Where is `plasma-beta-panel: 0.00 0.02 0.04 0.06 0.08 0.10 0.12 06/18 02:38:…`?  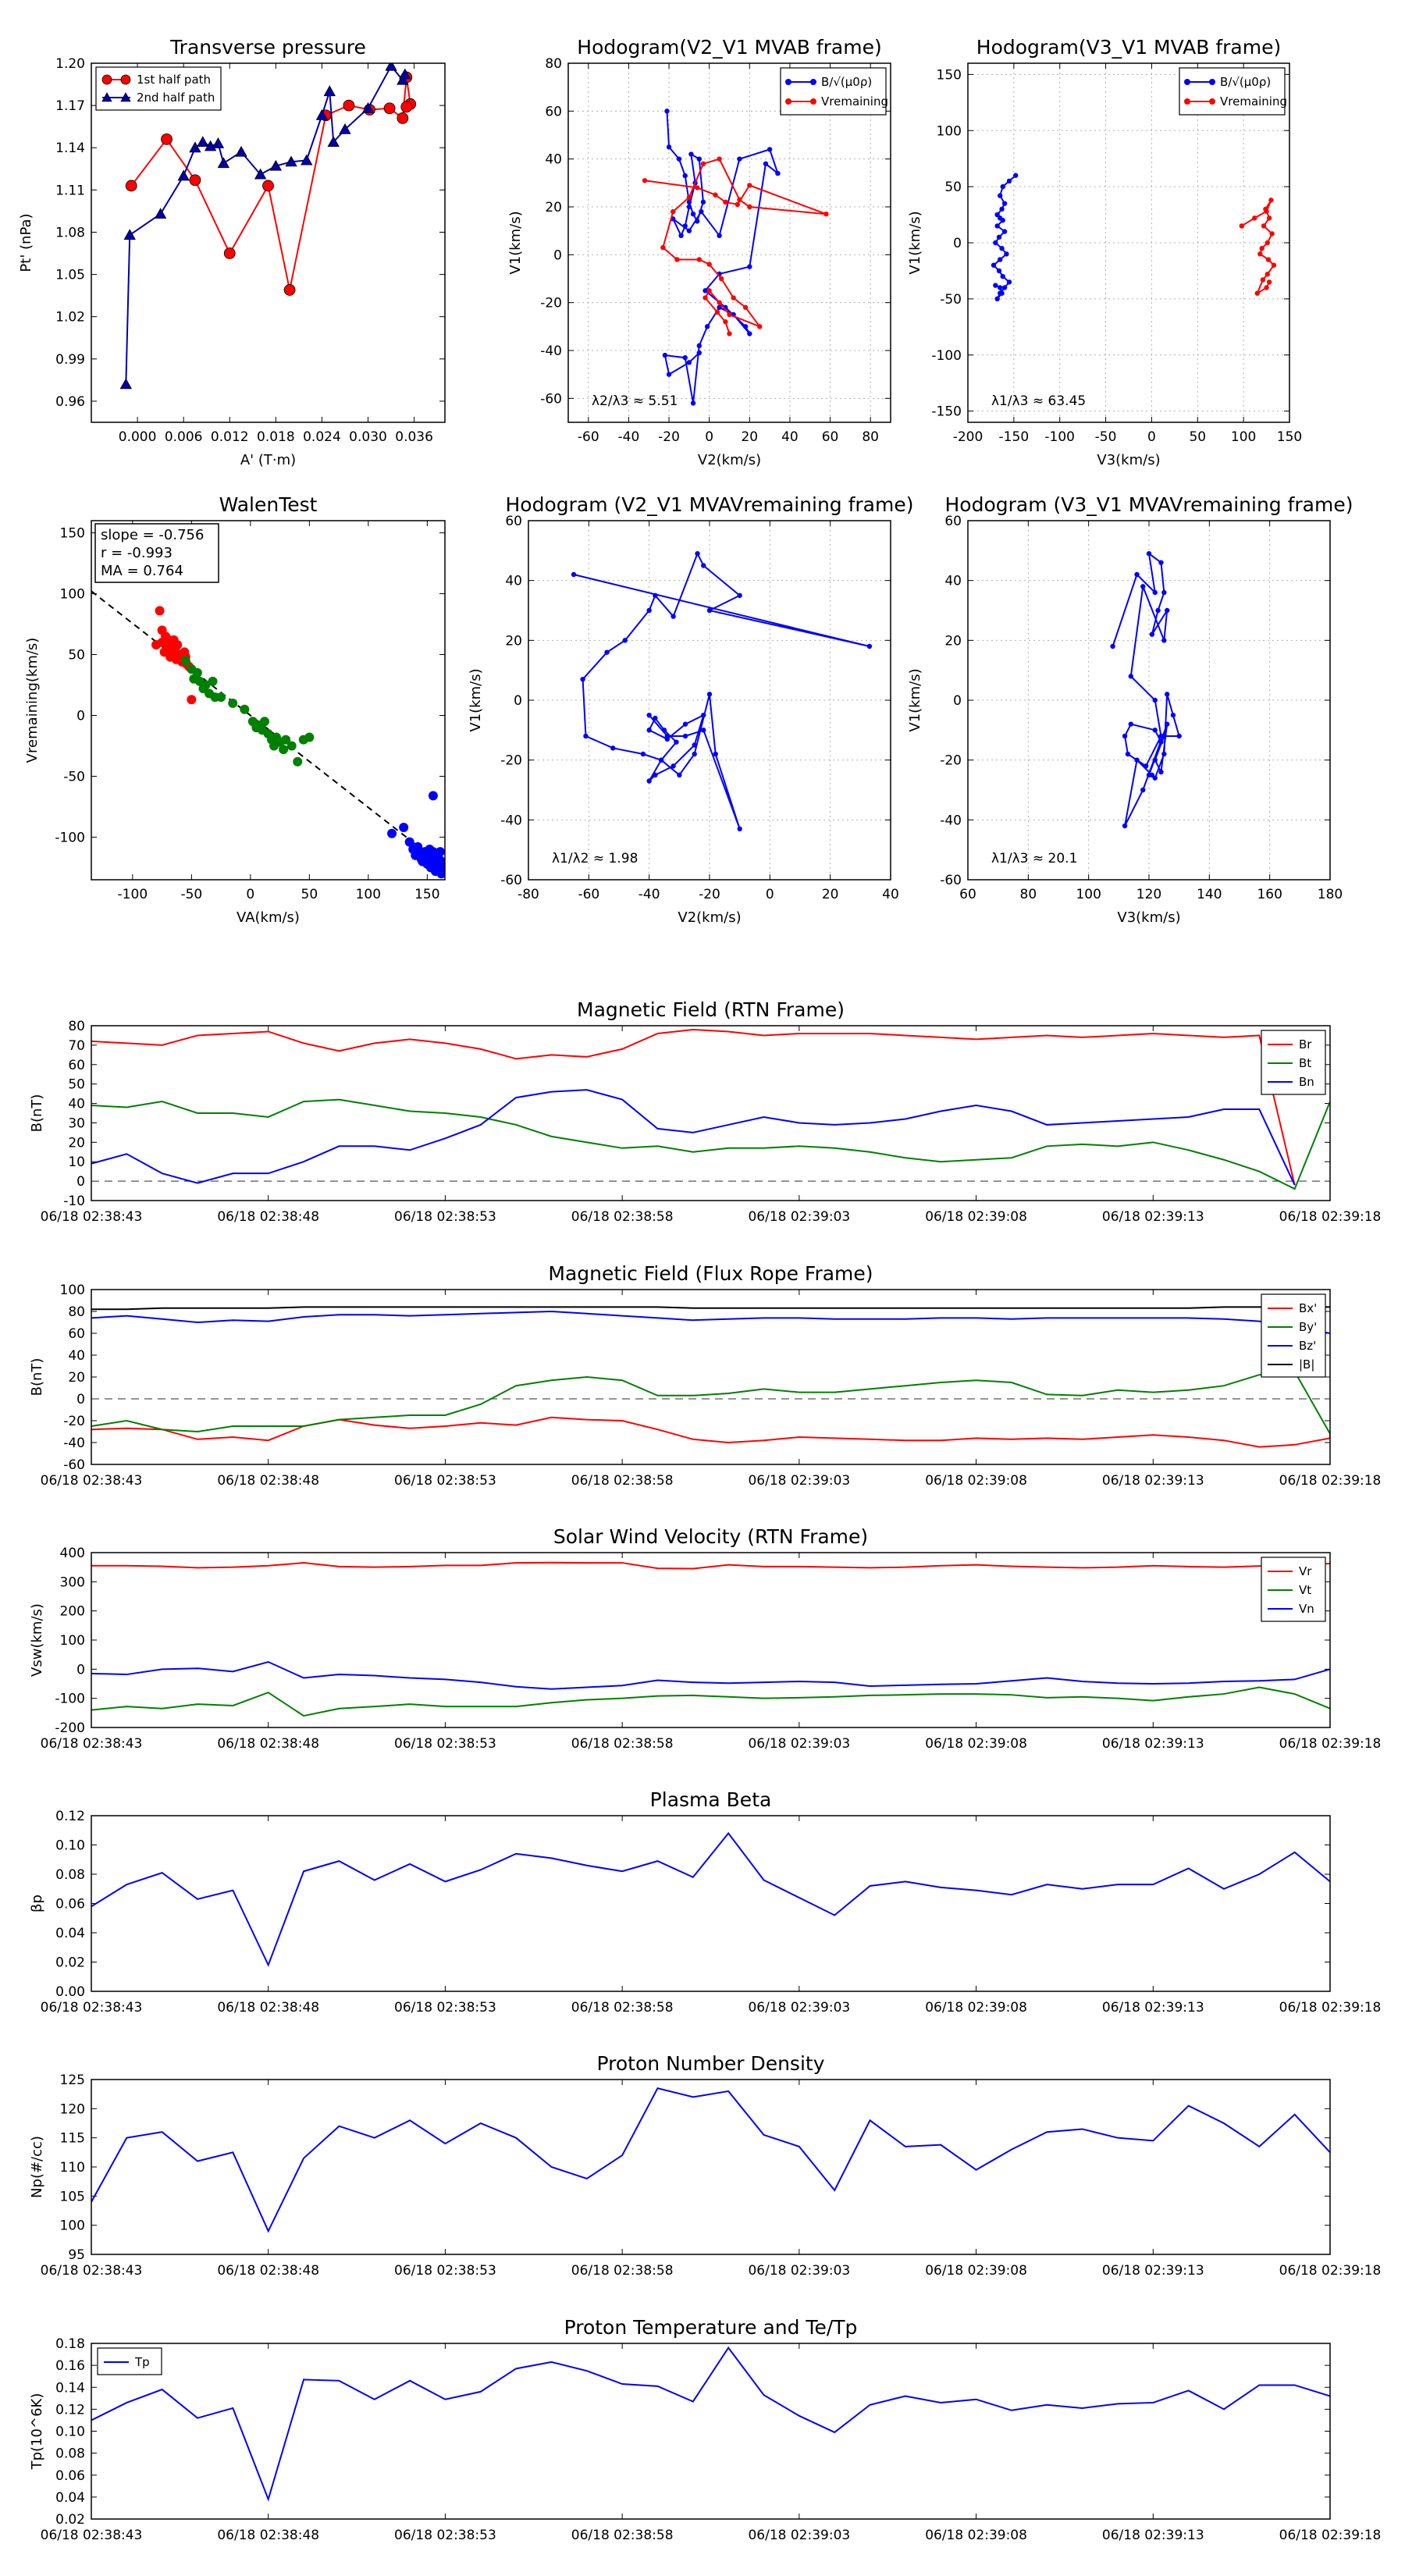 plasma-beta-panel: 0.00 0.02 0.04 0.06 0.08 0.10 0.12 06/18 02:38:… is located at coordinates (705, 1902).